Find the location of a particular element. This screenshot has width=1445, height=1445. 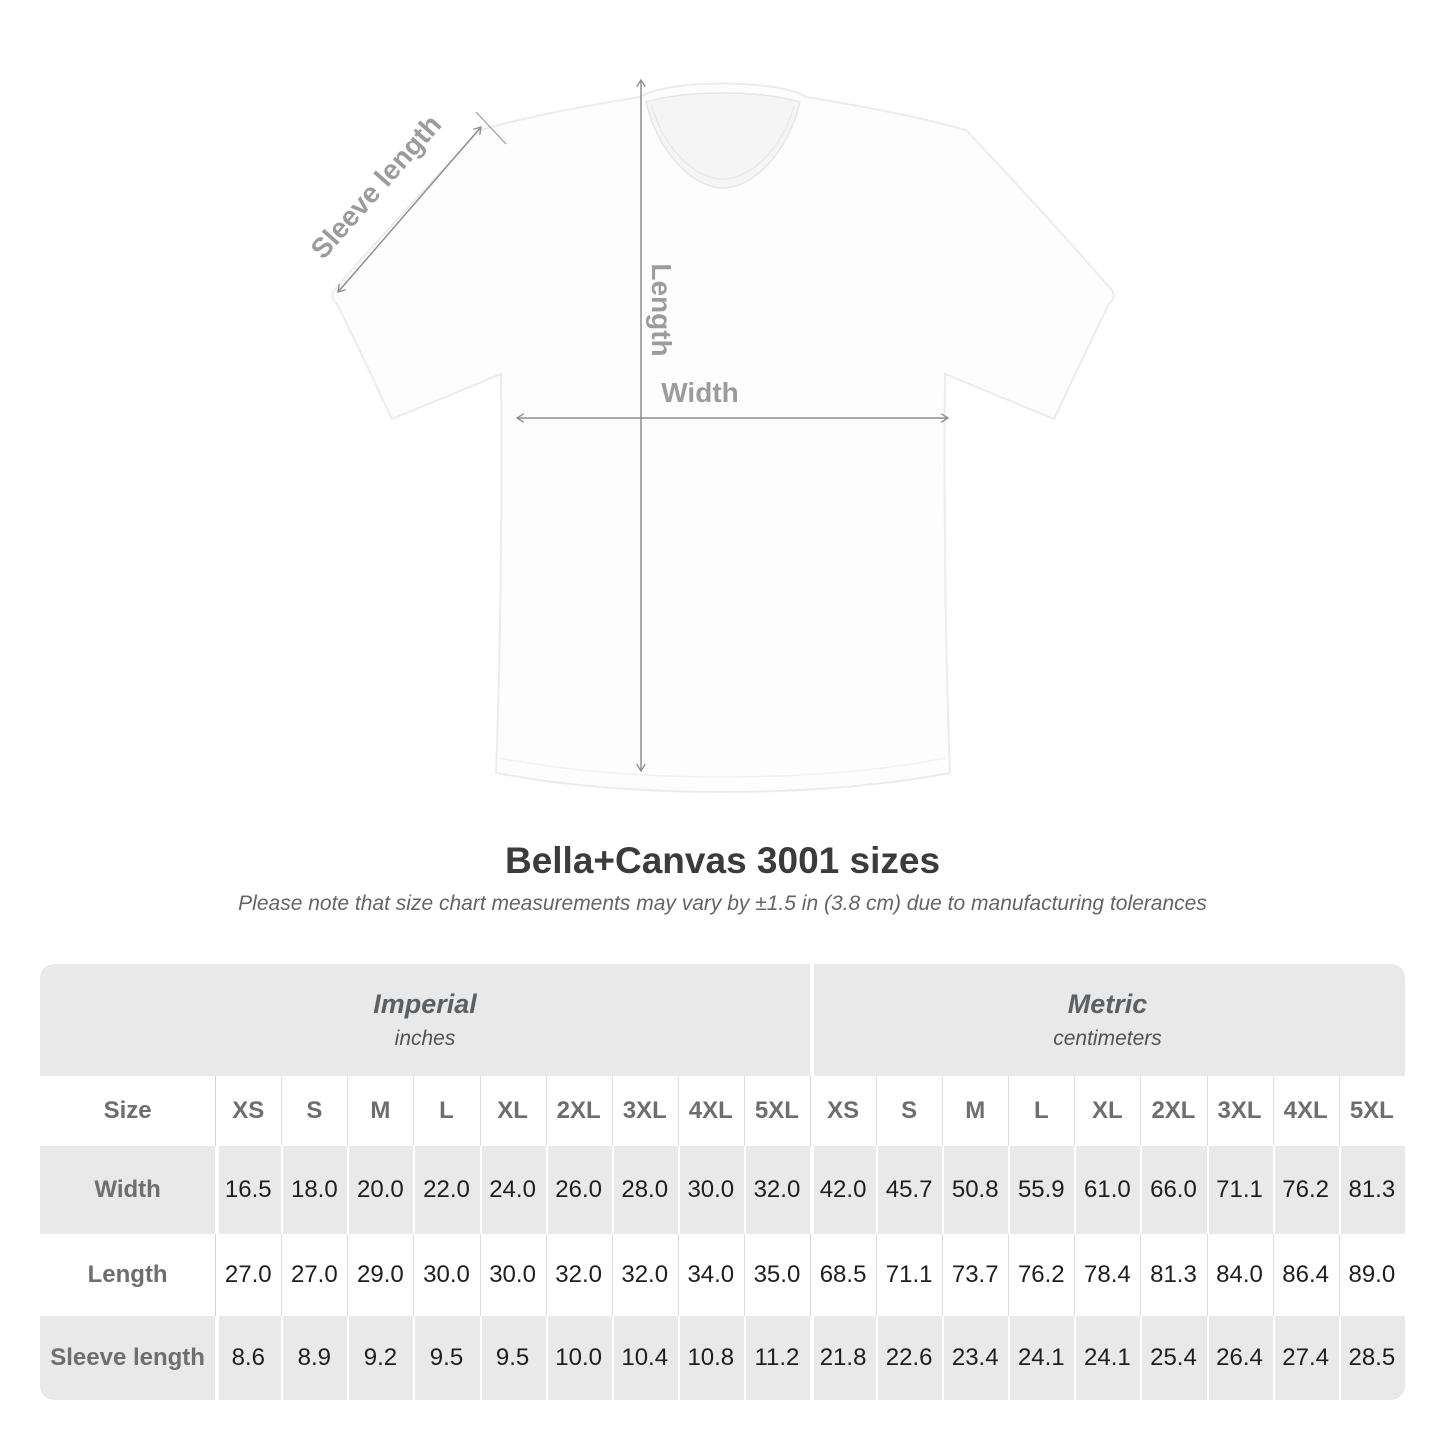

value-cell: 50.8 is located at coordinates (975, 1190).